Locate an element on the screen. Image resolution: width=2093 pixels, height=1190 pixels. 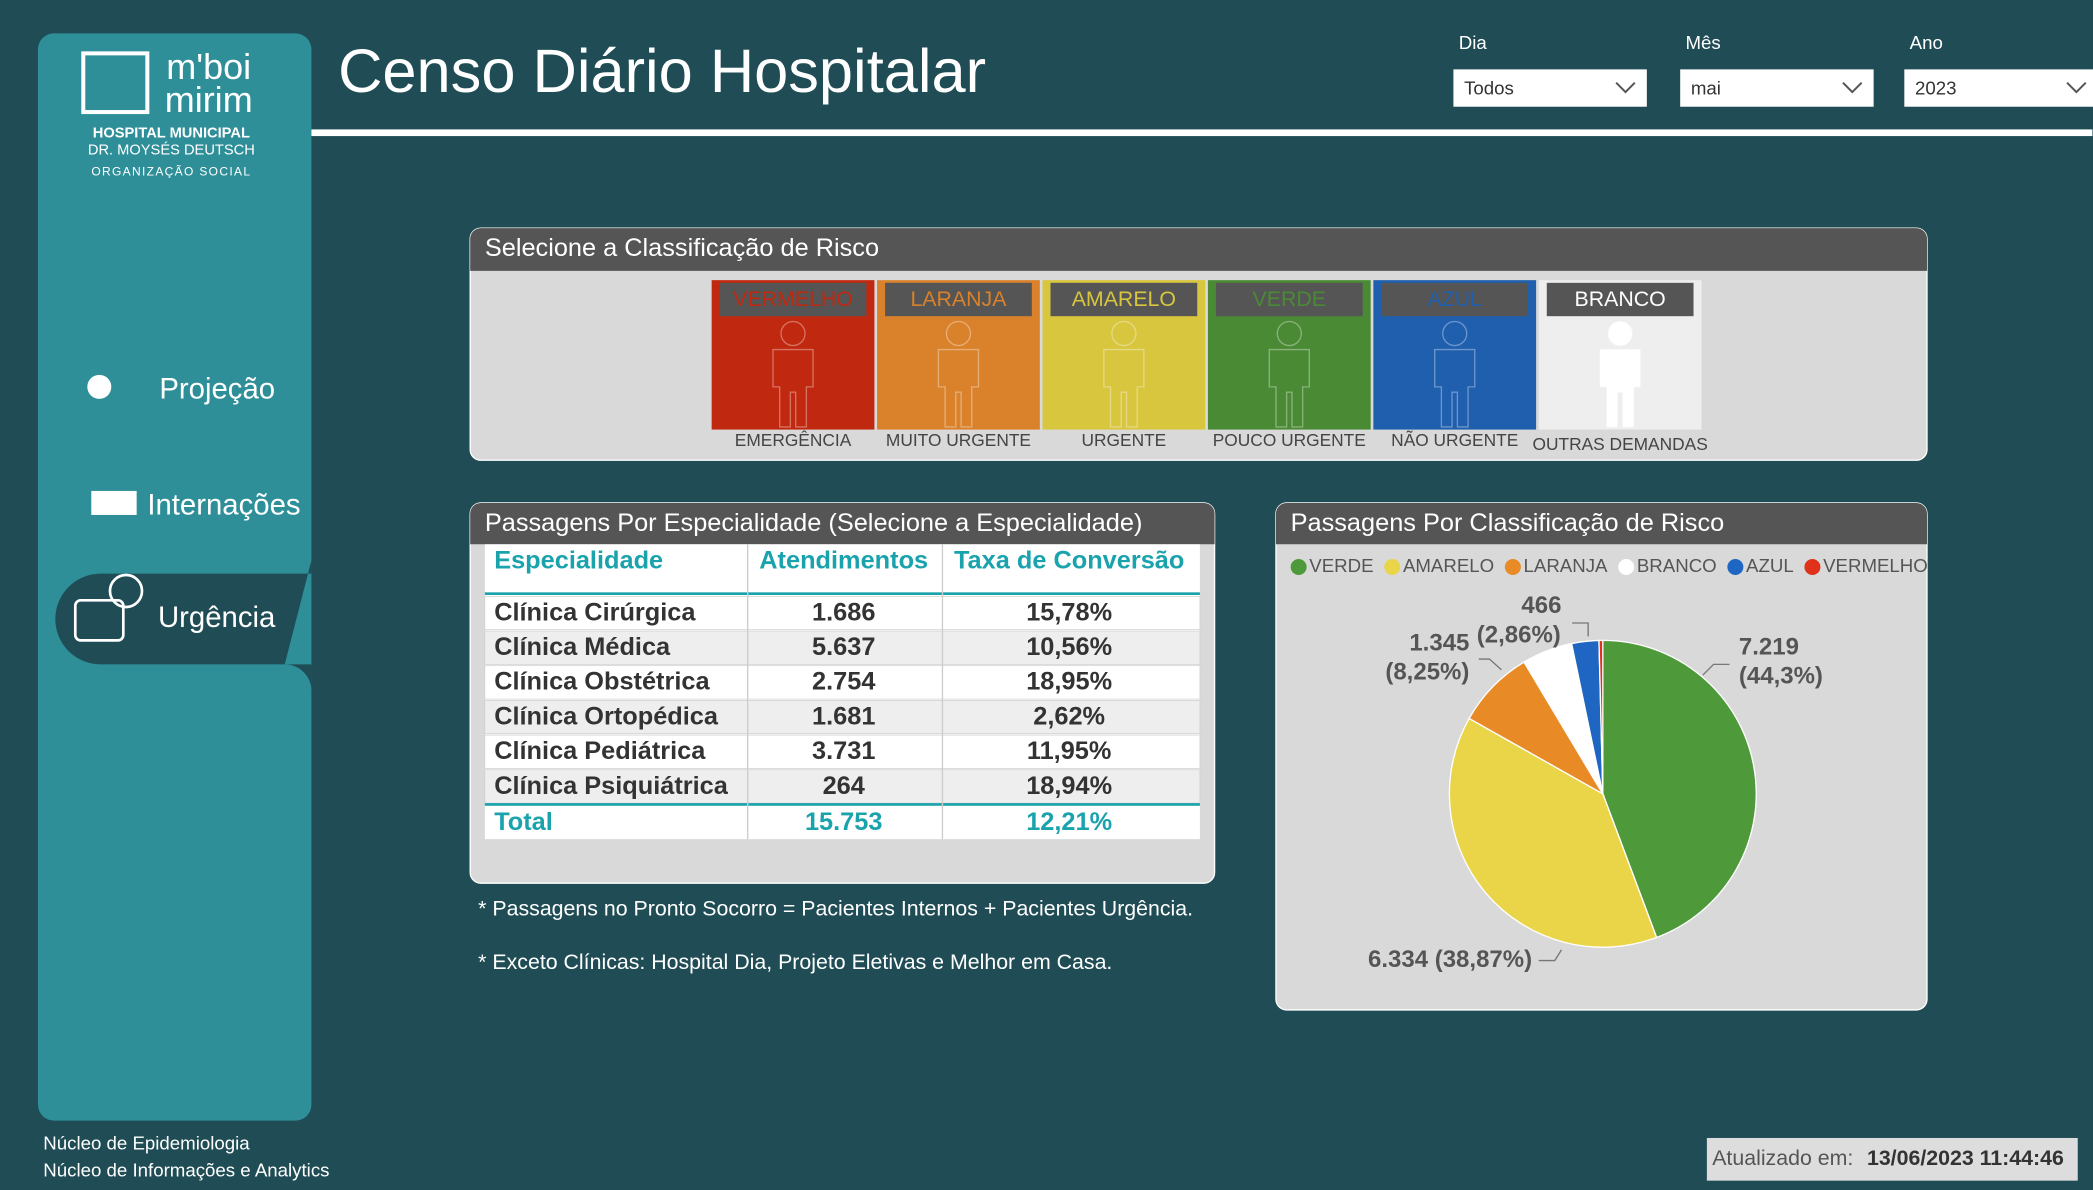
risk-label: VERMELHO is located at coordinates (793, 299).